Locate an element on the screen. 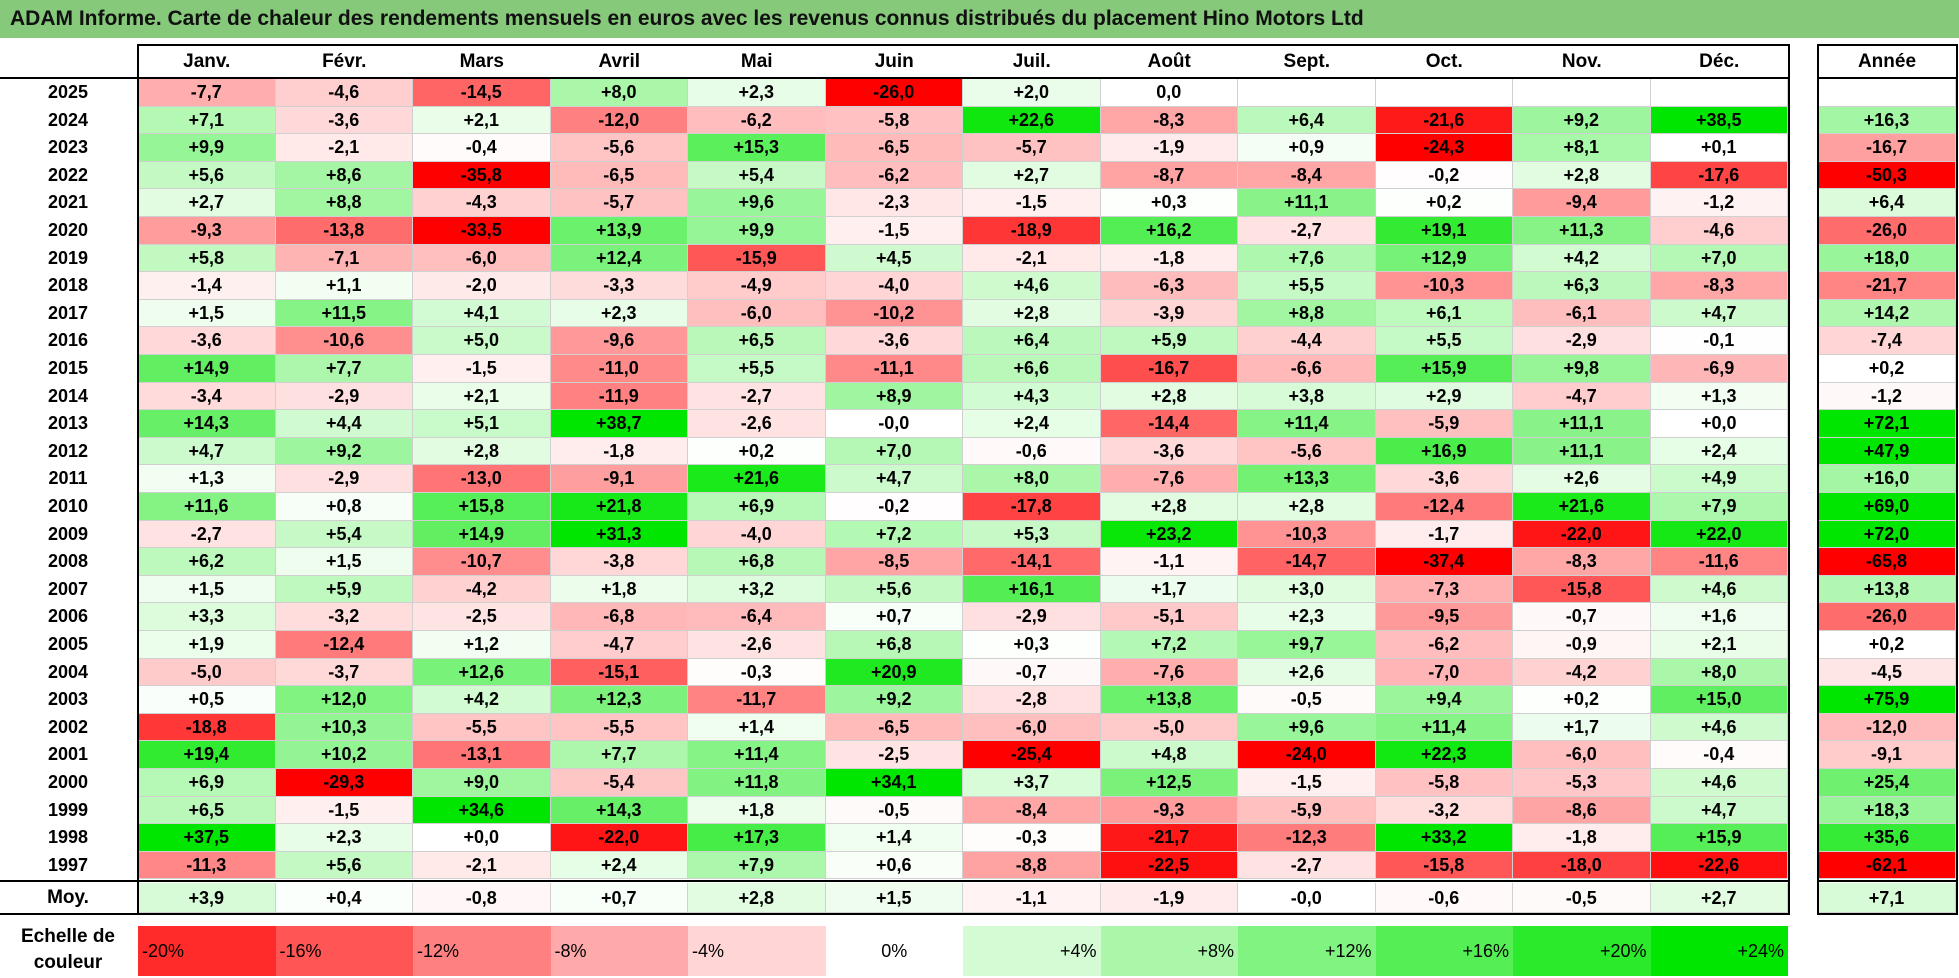  month-header: Mars is located at coordinates (481, 61).